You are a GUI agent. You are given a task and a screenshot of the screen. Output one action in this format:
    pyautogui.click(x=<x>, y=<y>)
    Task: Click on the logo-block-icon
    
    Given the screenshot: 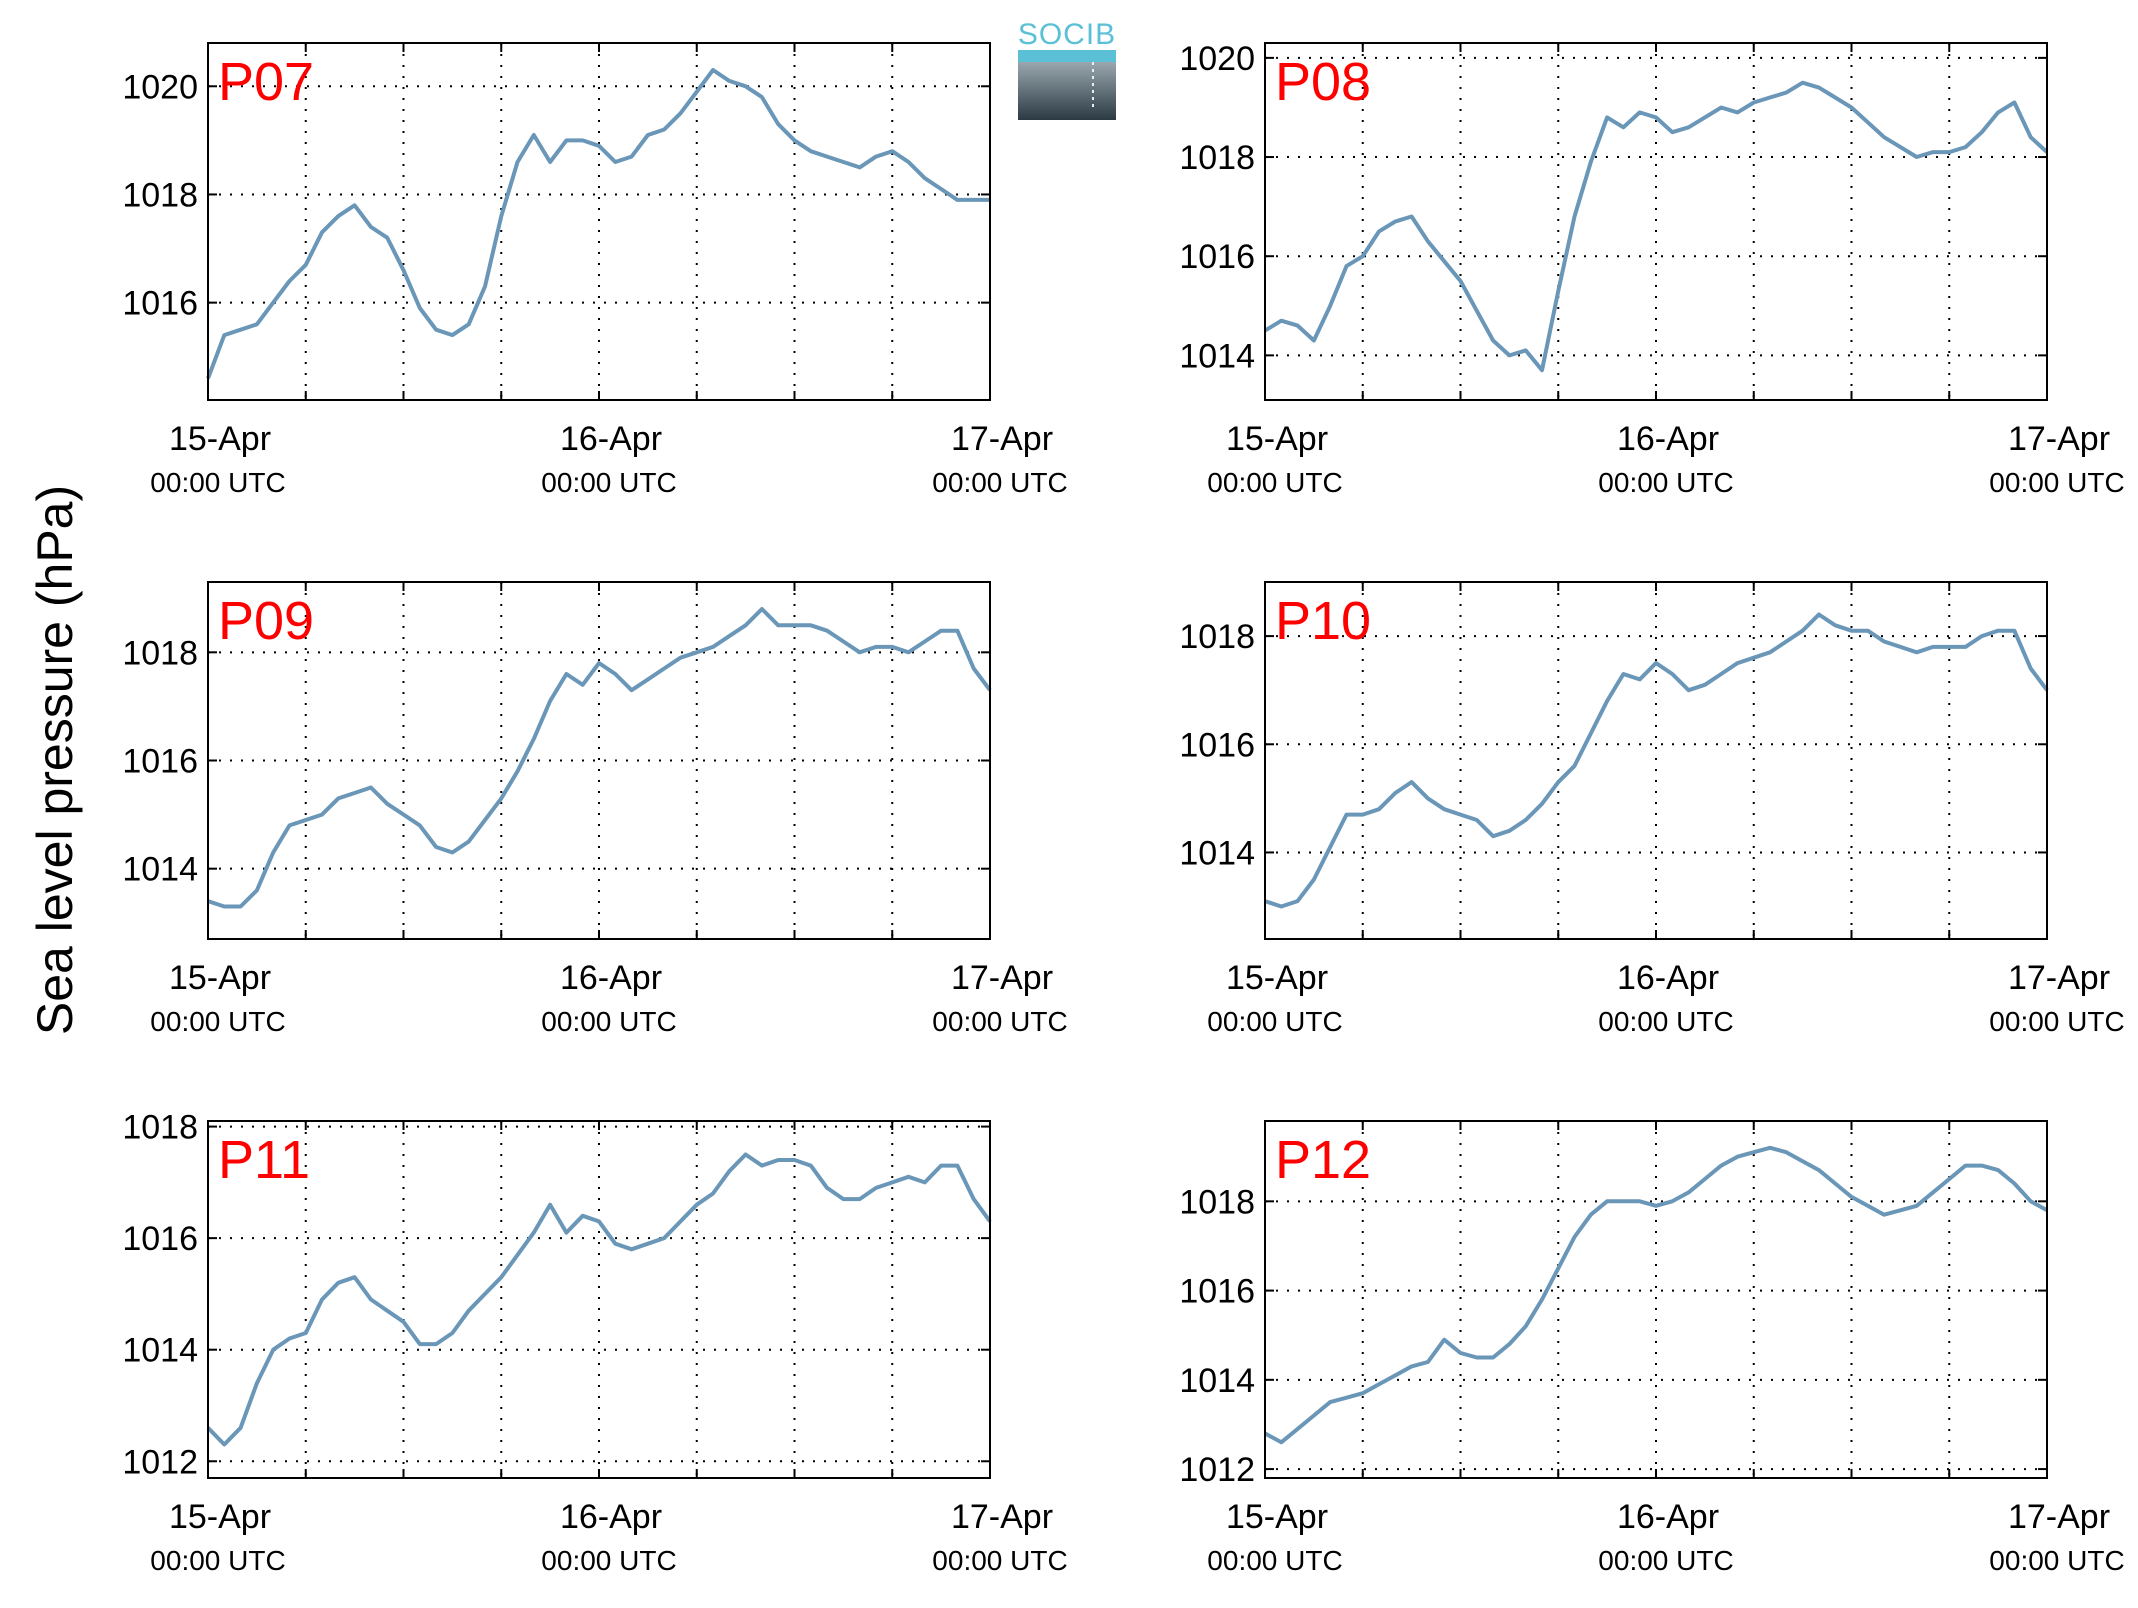 What is the action you would take?
    pyautogui.click(x=1067, y=91)
    